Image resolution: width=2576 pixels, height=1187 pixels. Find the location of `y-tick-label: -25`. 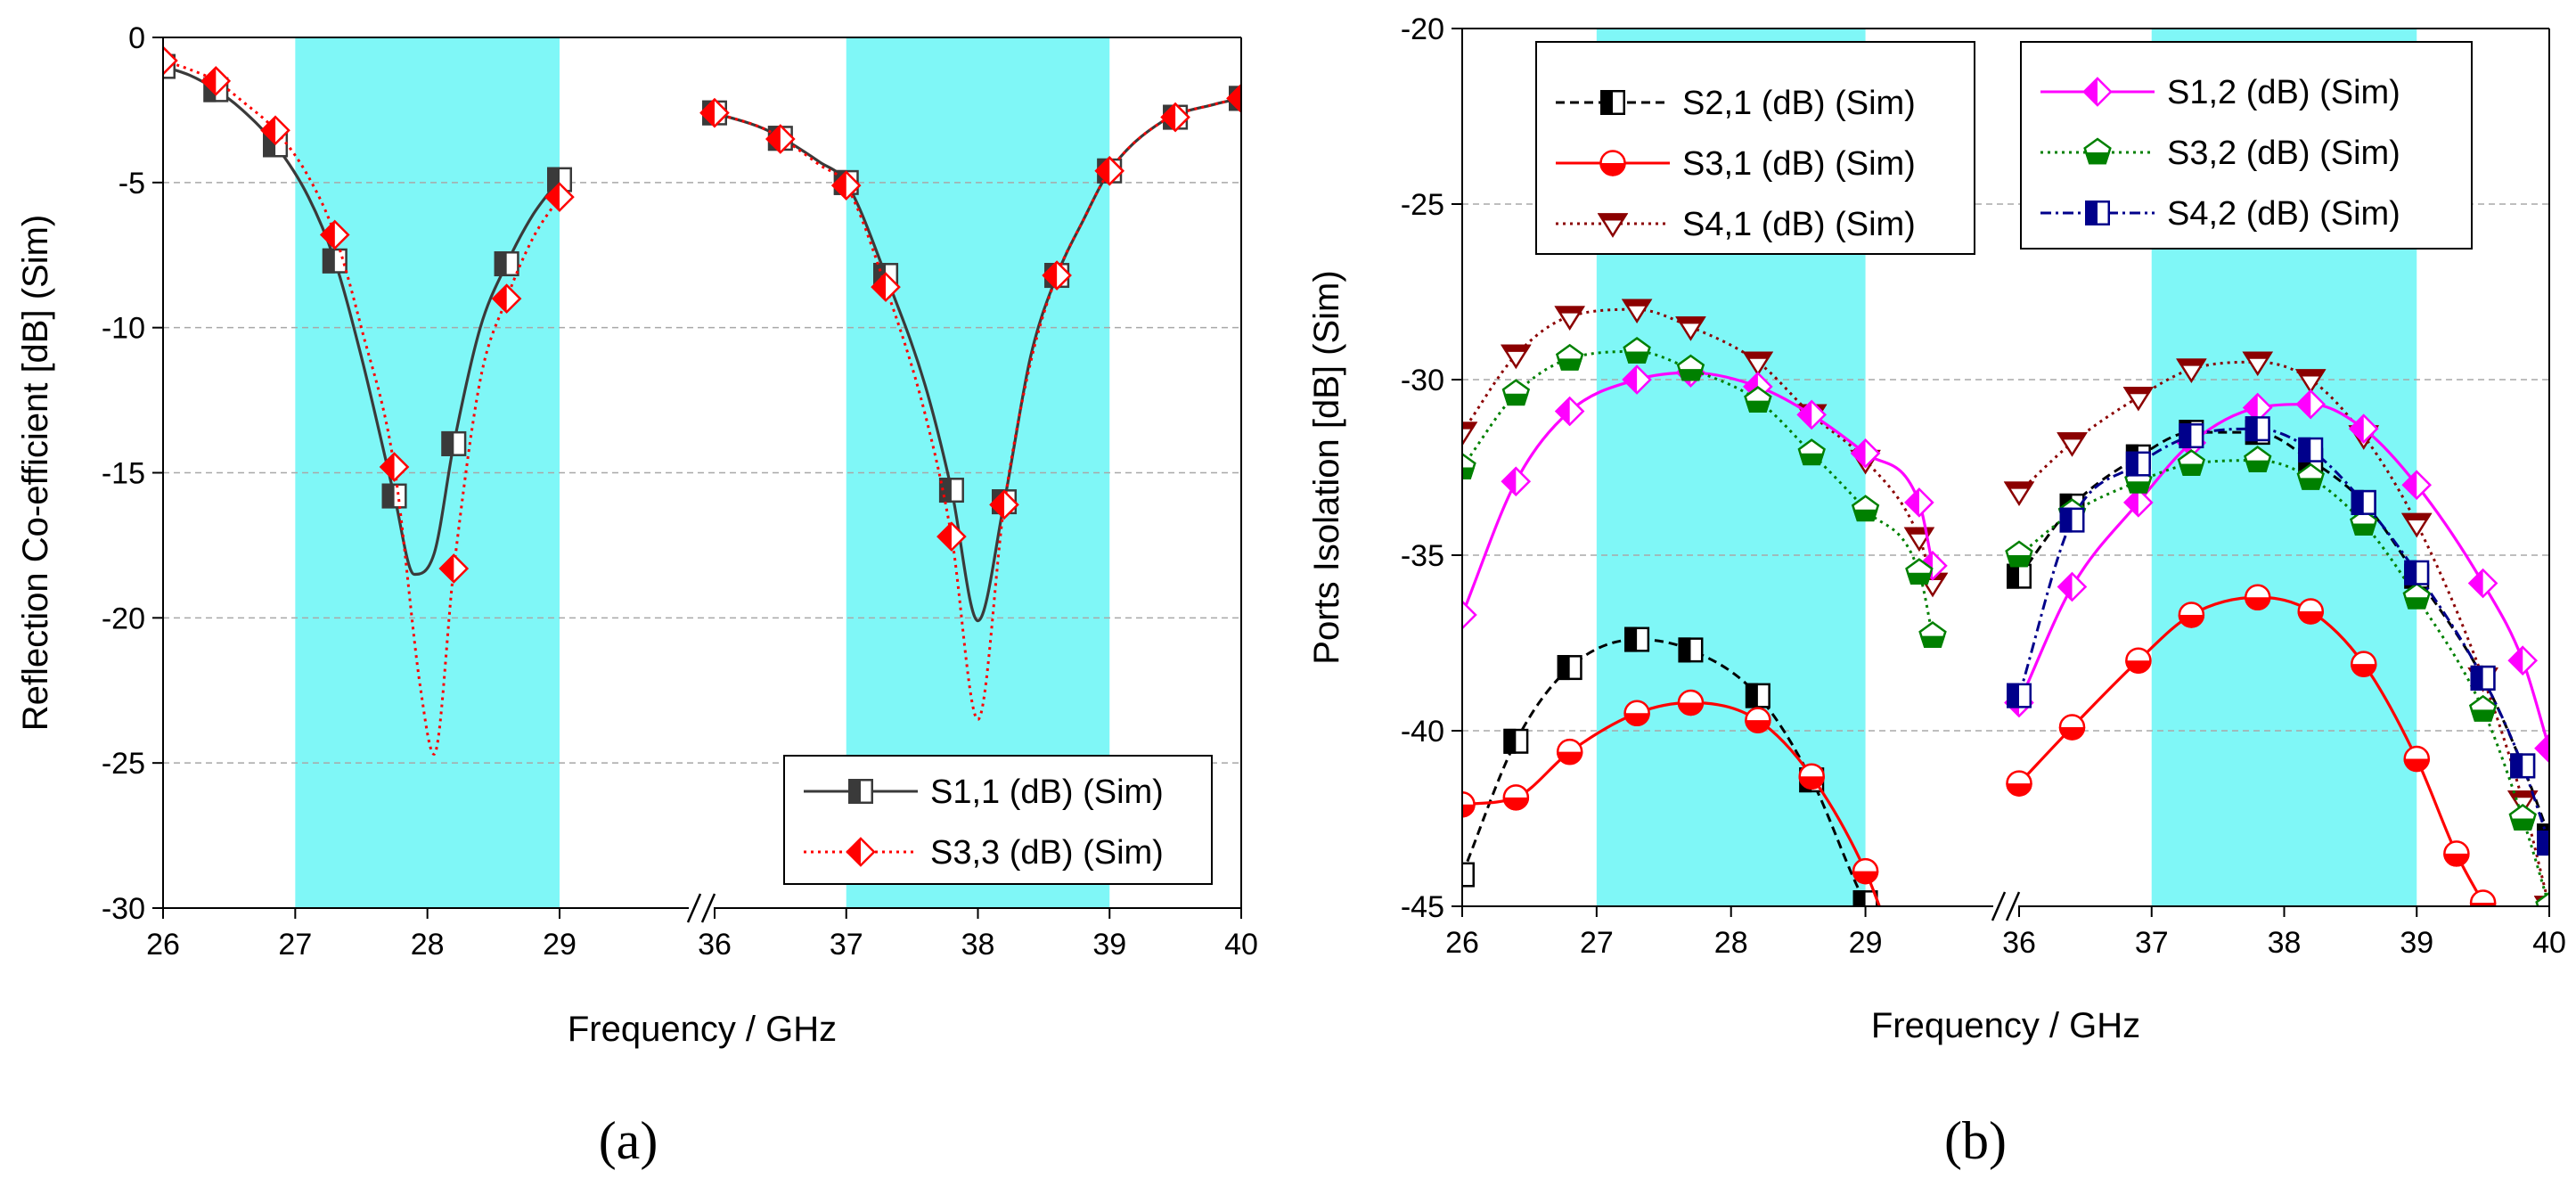

y-tick-label: -25 is located at coordinates (1422, 205).